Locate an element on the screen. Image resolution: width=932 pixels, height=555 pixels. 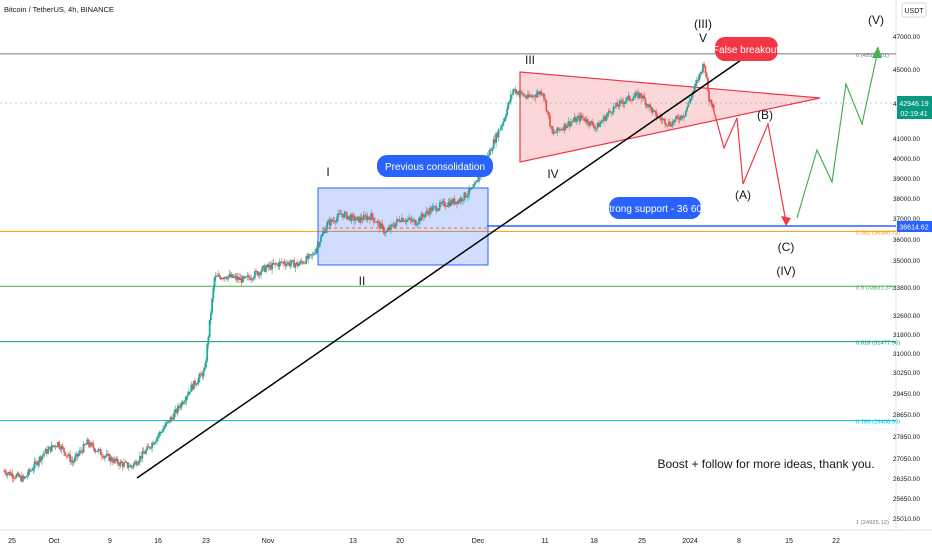
strong-support-callout: Strong support - 36 600 is located at coordinates (655, 208).